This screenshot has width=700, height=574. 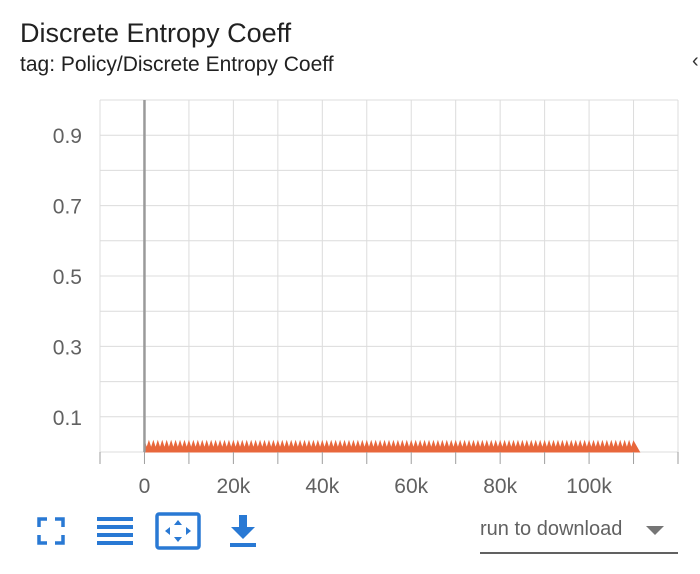 I want to click on data-table-icon, so click(x=115, y=531).